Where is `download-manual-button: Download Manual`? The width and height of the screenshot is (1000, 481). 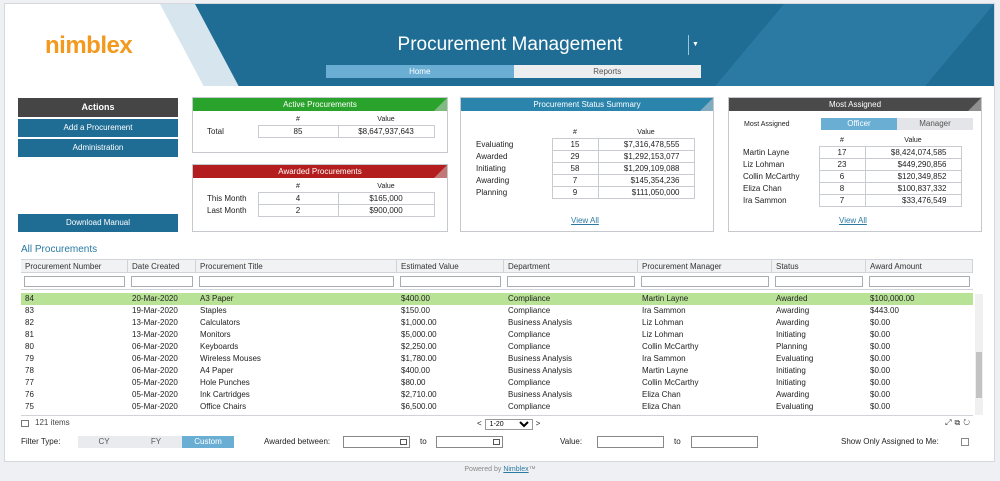
download-manual-button: Download Manual is located at coordinates (98, 223).